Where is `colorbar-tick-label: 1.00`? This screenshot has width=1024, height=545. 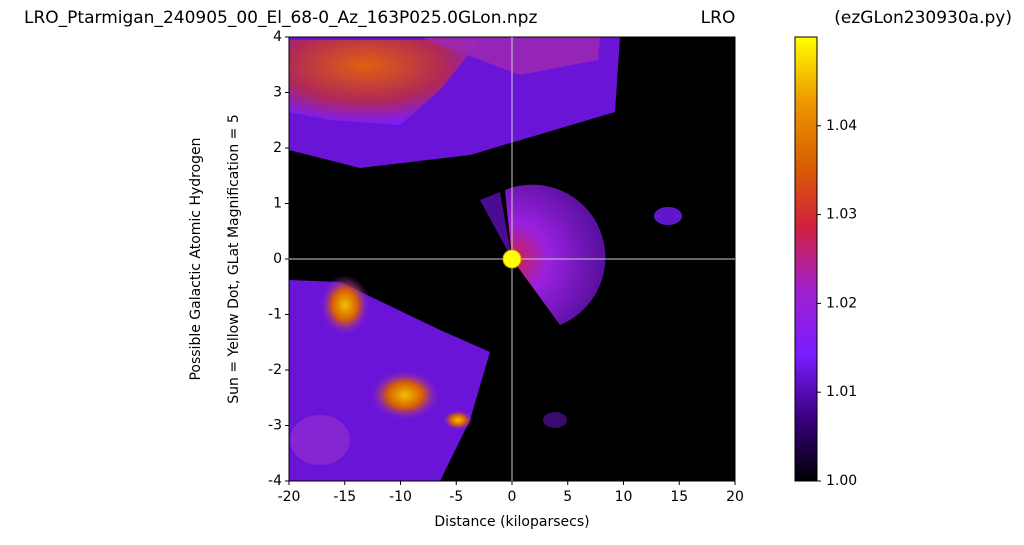
colorbar-tick-label: 1.00 is located at coordinates (841, 481).